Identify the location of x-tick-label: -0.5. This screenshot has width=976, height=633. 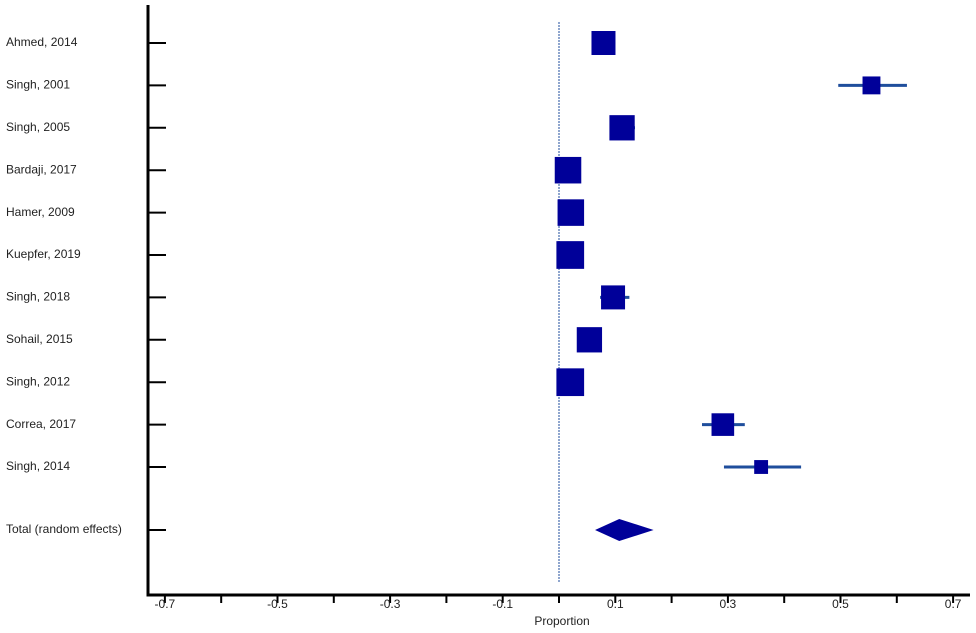
(277, 604).